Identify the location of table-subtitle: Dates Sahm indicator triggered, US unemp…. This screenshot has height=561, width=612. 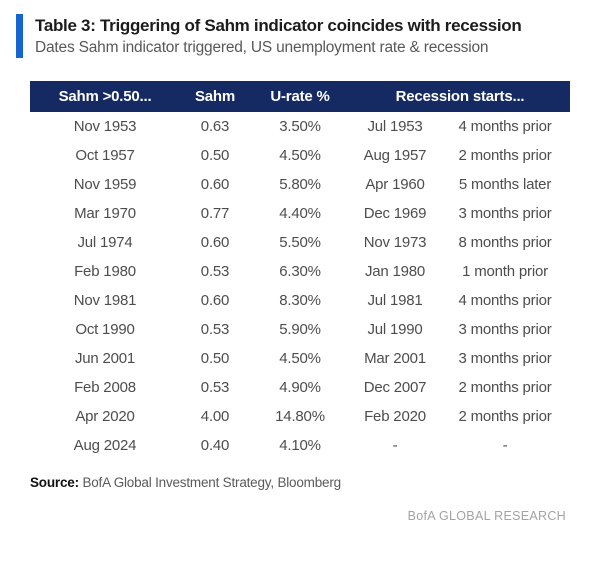
(262, 48).